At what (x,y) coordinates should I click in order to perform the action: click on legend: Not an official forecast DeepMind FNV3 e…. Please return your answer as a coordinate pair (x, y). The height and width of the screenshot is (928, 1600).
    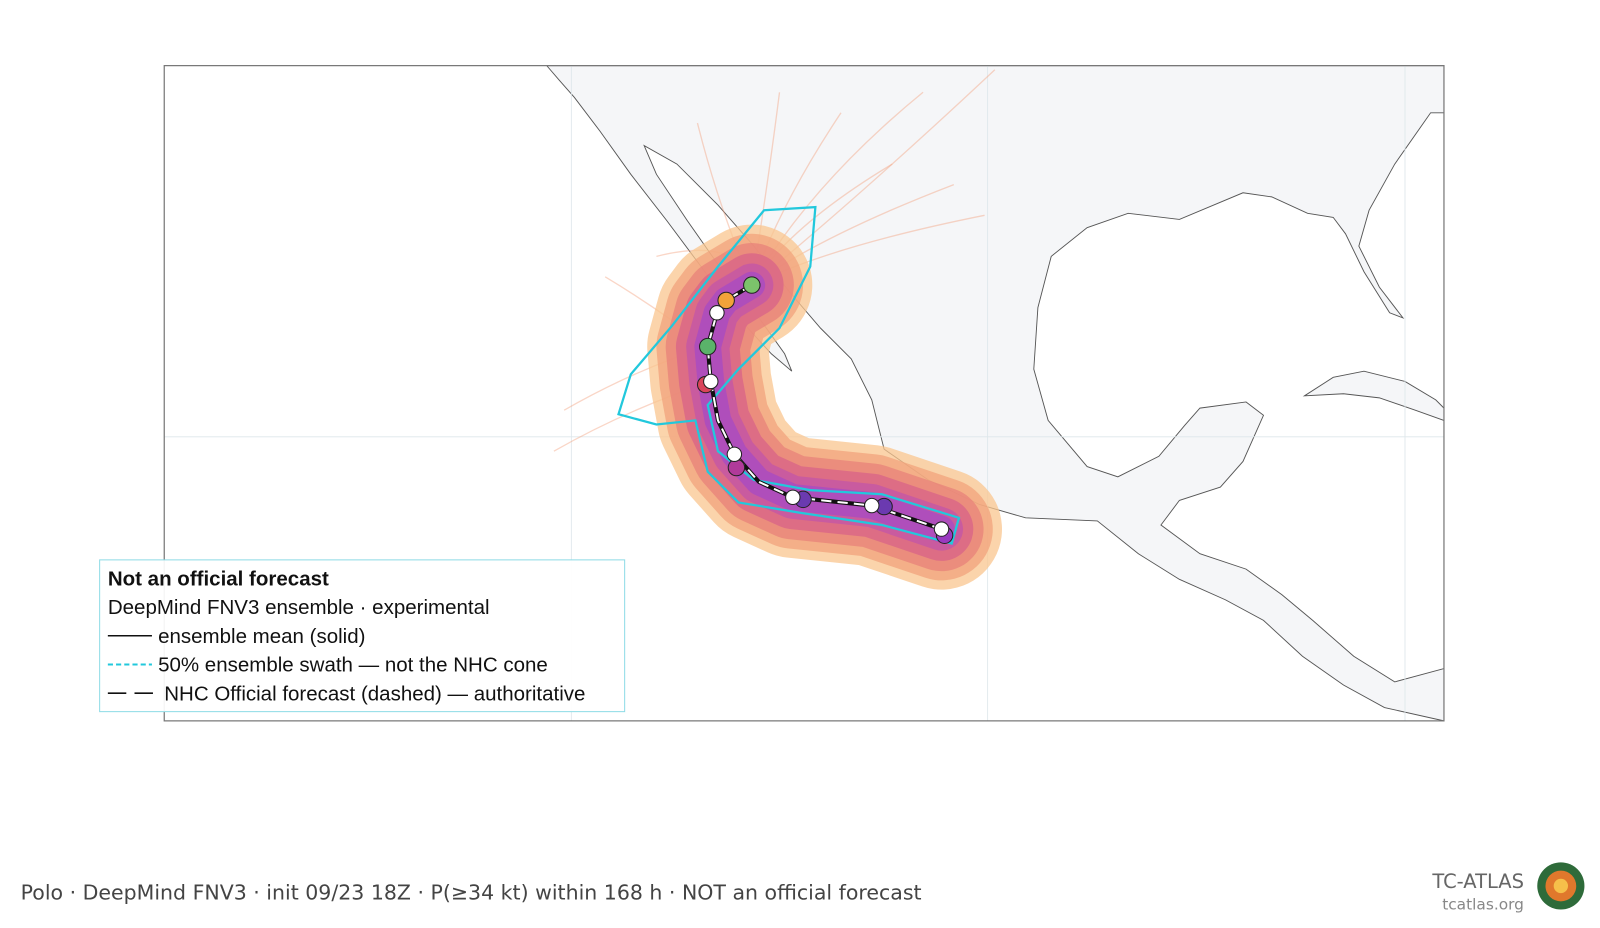
    Looking at the image, I should click on (362, 636).